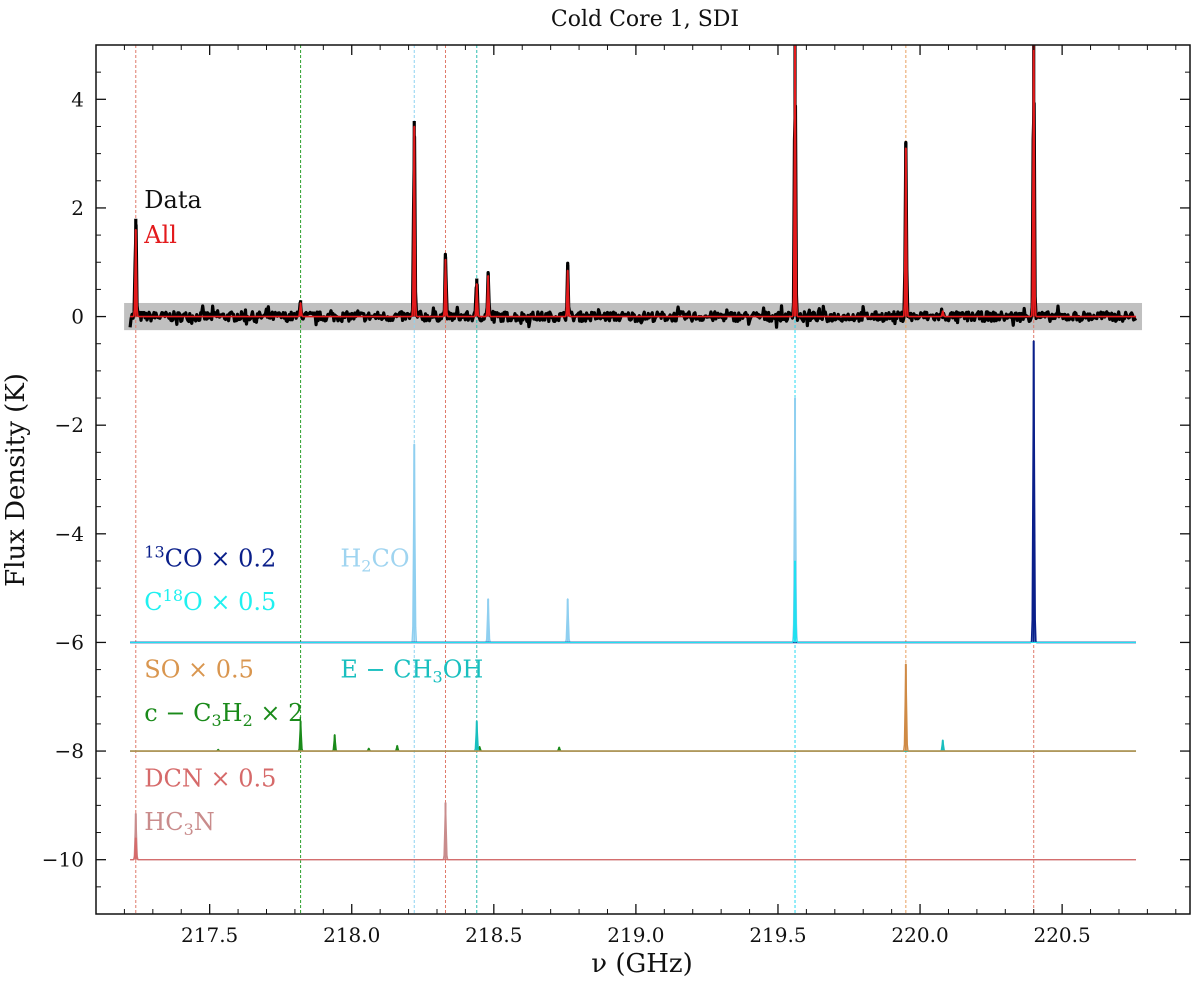 The height and width of the screenshot is (983, 1200). Describe the element at coordinates (633, 849) in the screenshot. I see `series-dcn` at that location.